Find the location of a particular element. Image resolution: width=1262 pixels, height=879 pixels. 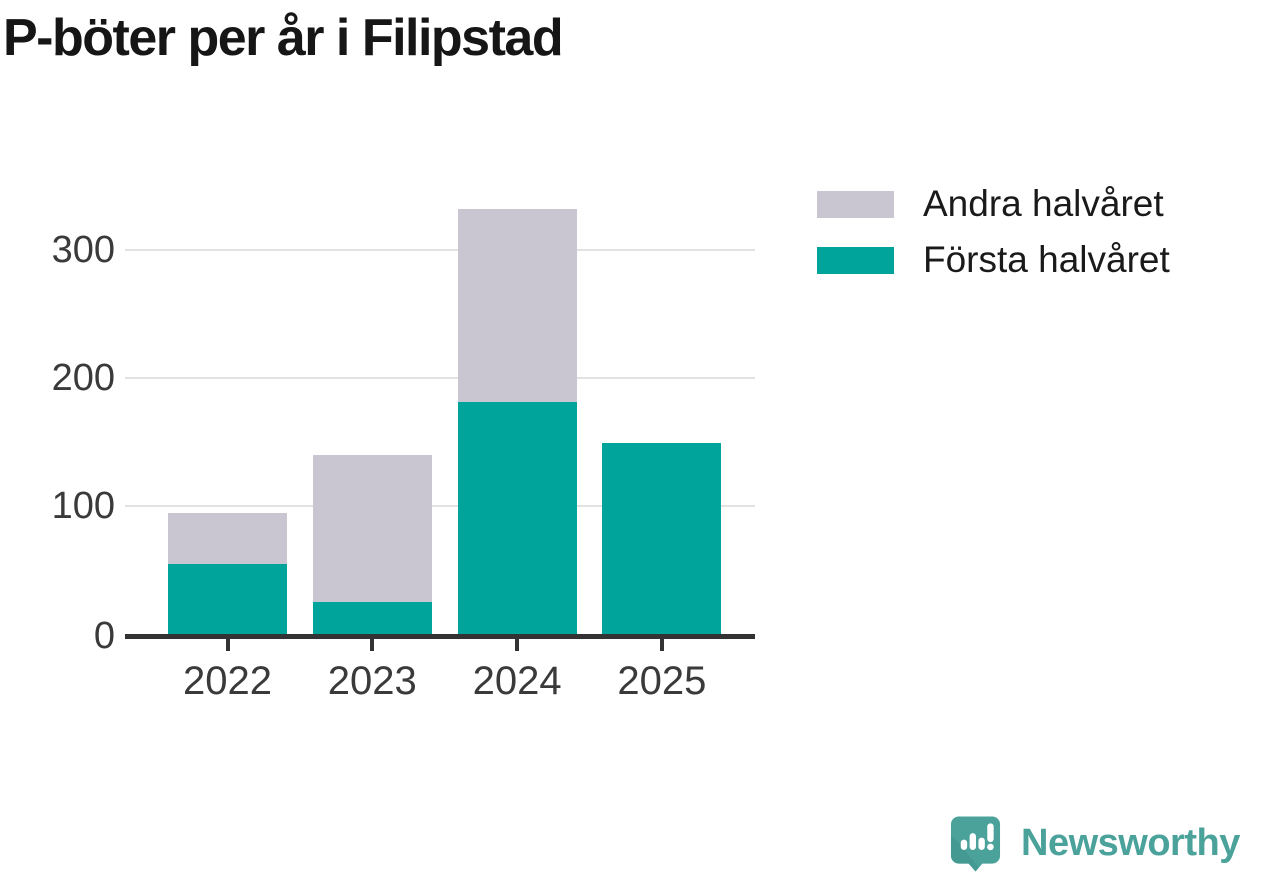

x-tick-2025 is located at coordinates (661, 645).